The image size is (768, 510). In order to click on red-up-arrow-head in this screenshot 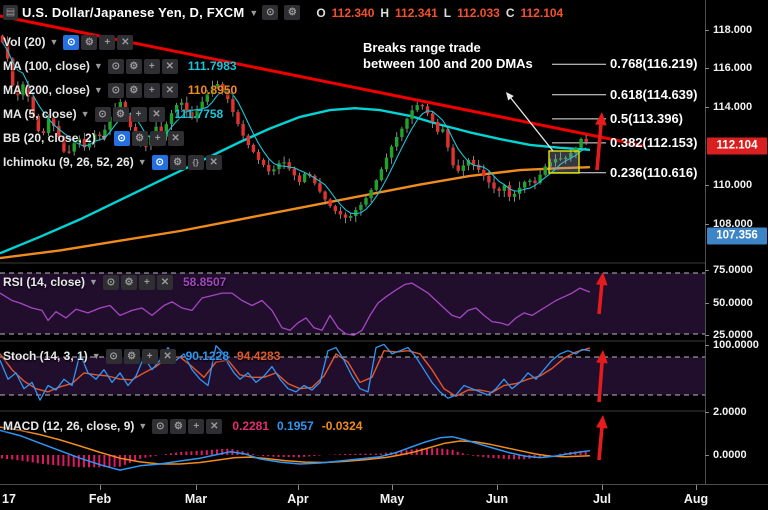, I will do `click(602, 422)`.